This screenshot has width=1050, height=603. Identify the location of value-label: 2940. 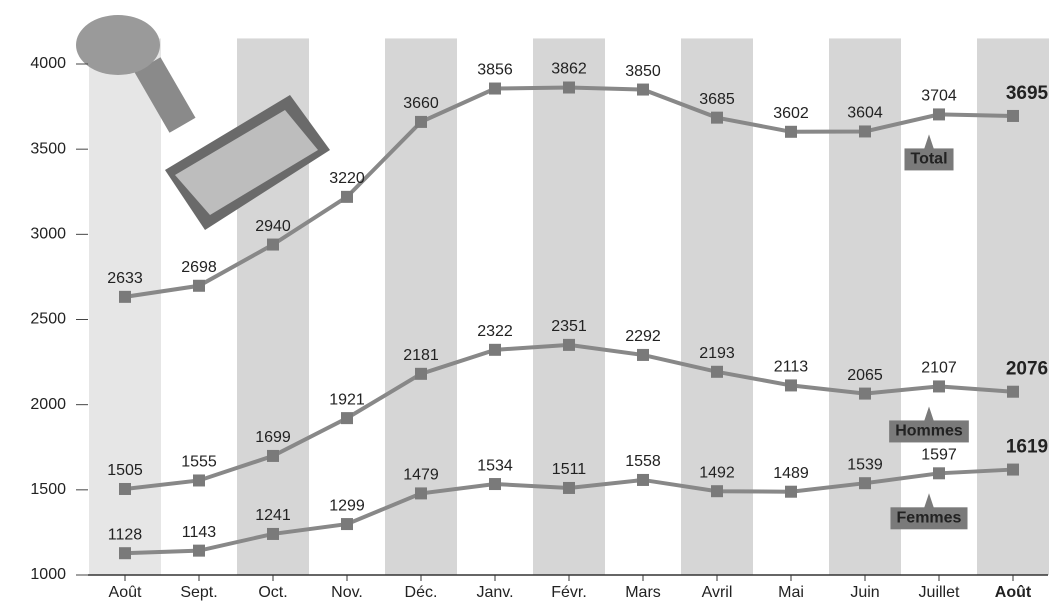
(273, 226).